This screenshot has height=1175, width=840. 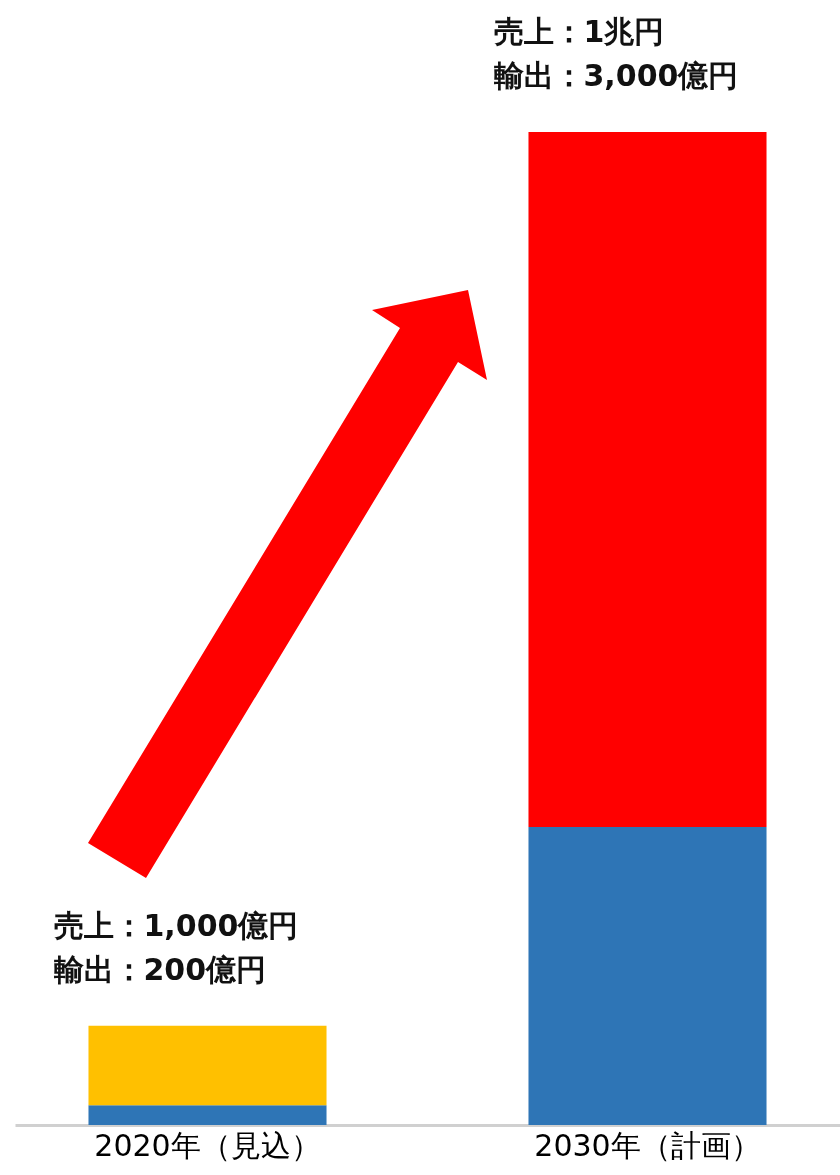 What do you see at coordinates (176, 925) in the screenshot?
I see `annotation: 売上：1,000億円` at bounding box center [176, 925].